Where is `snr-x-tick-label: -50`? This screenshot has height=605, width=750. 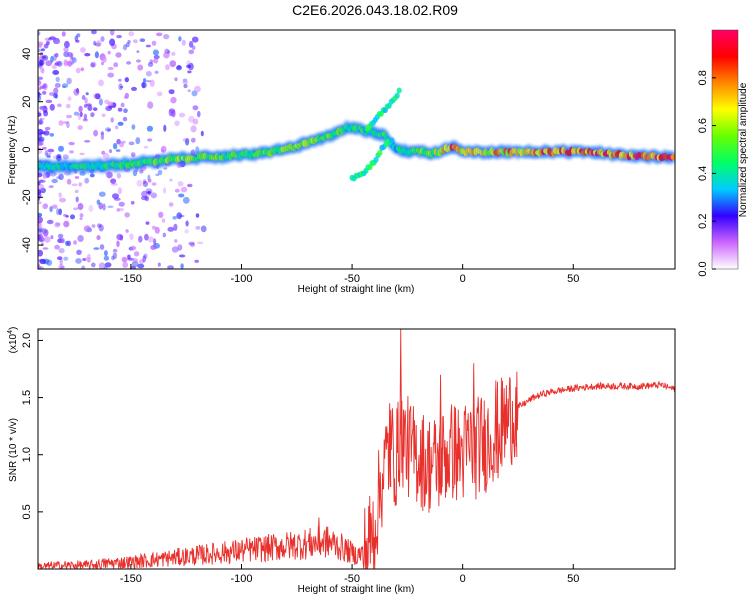 snr-x-tick-label: -50 is located at coordinates (352, 579).